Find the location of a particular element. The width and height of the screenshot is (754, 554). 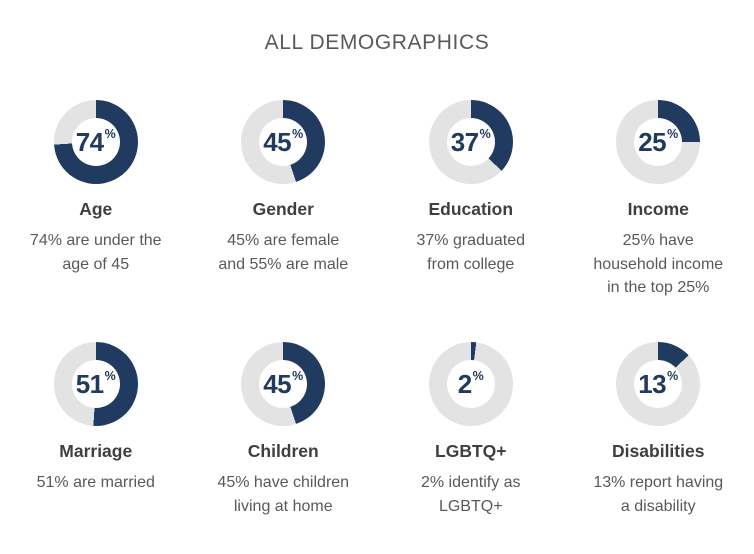

category-label: Marriage is located at coordinates (96, 451).